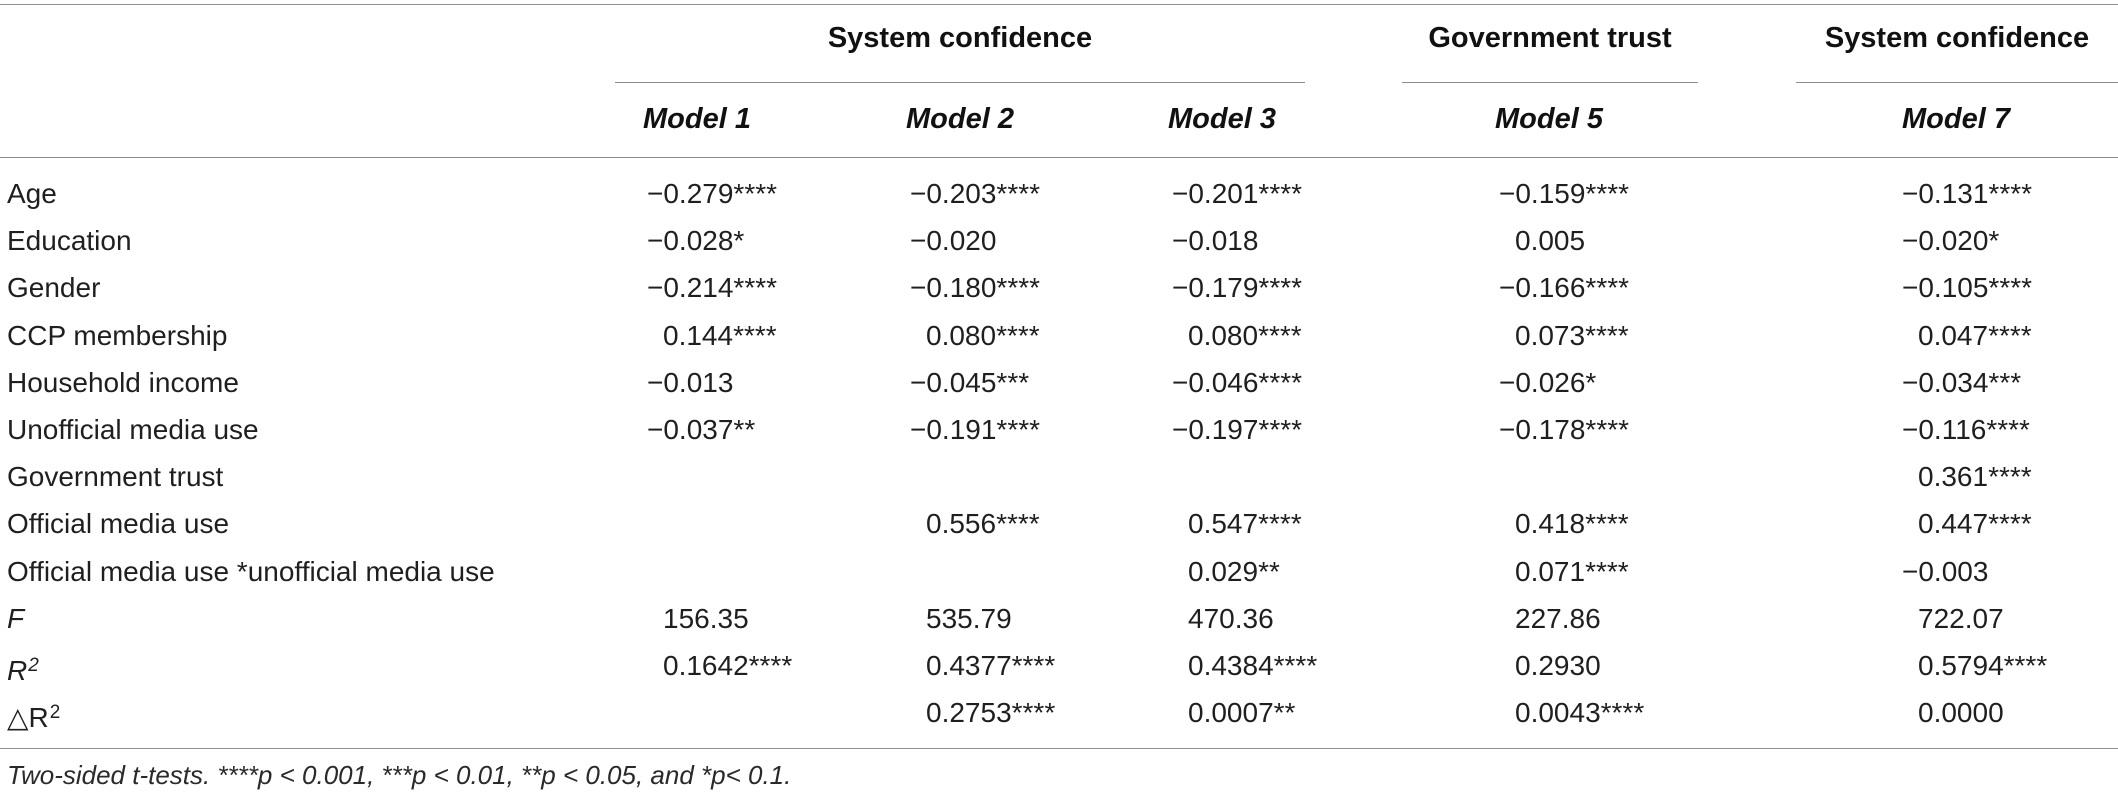  What do you see at coordinates (720, 335) in the screenshot?
I see `table-cell: 0.144****` at bounding box center [720, 335].